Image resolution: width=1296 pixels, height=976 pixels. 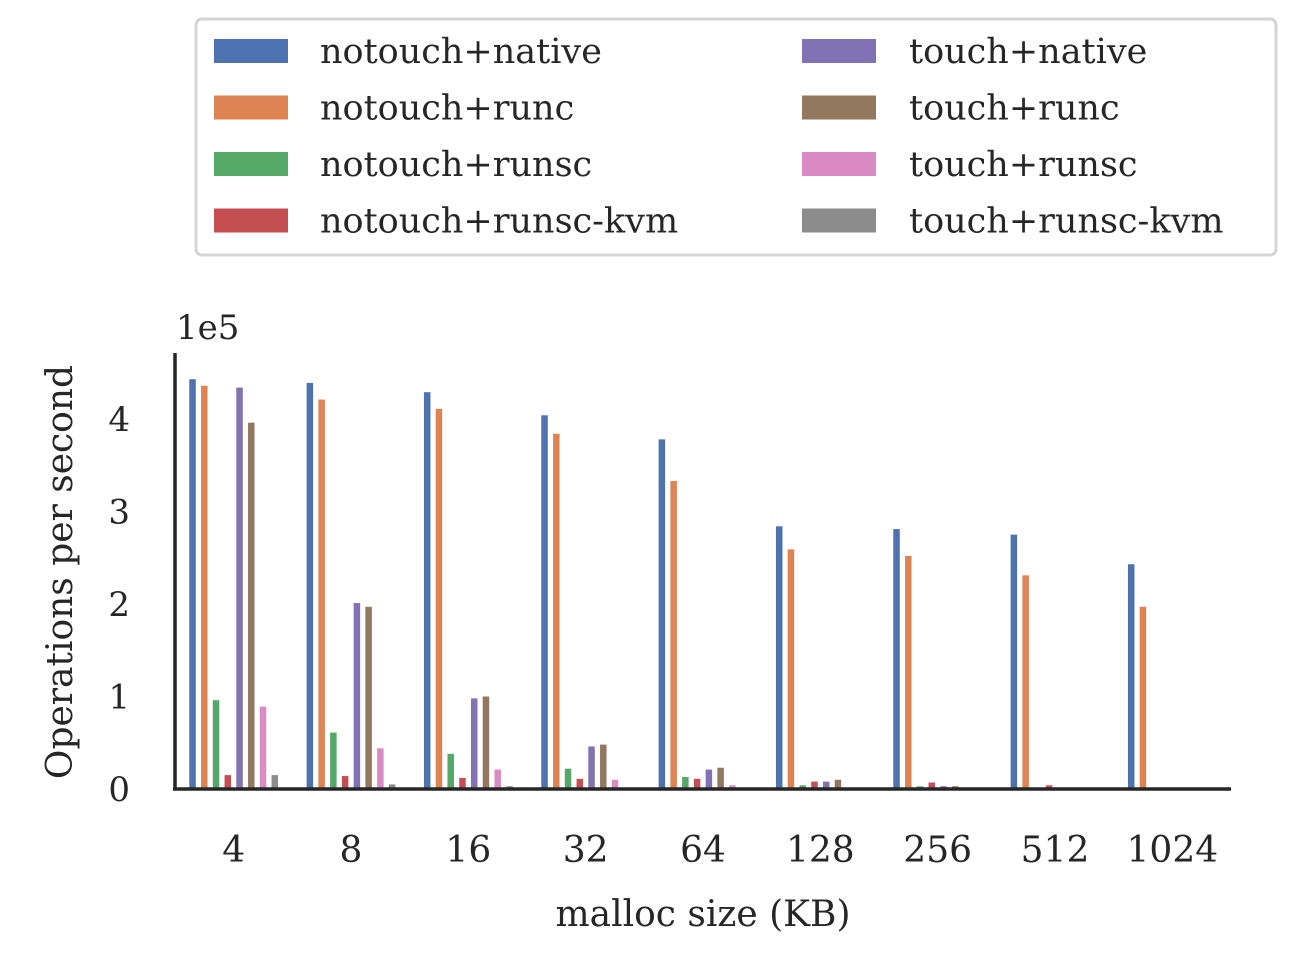 I want to click on x-tick-labels: 4 8 16 32 64 128 256 512 1024, so click(x=720, y=850).